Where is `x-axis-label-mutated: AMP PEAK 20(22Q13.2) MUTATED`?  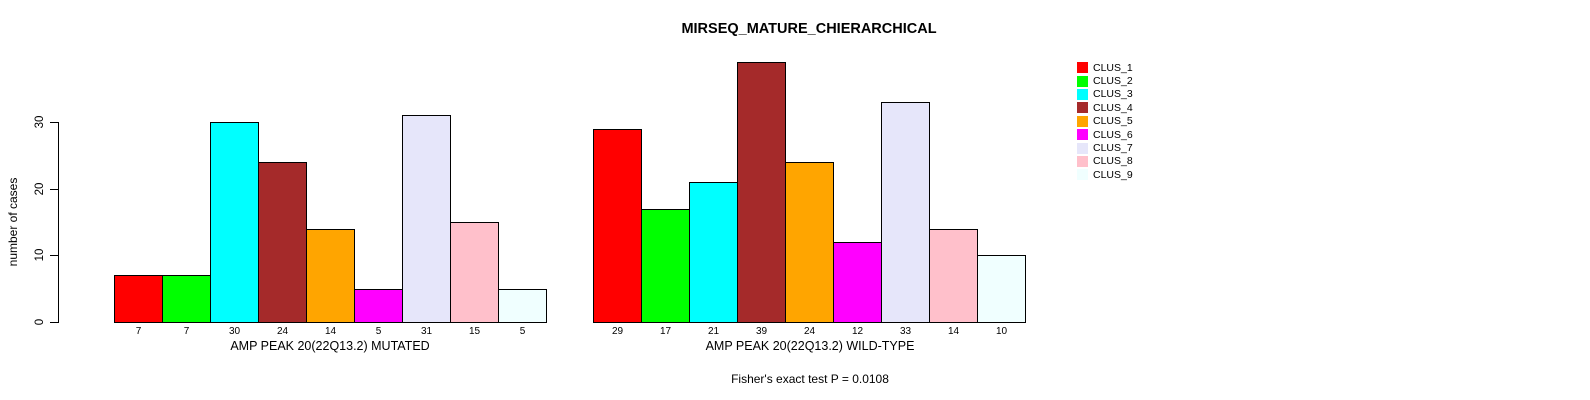
x-axis-label-mutated: AMP PEAK 20(22Q13.2) MUTATED is located at coordinates (330, 346).